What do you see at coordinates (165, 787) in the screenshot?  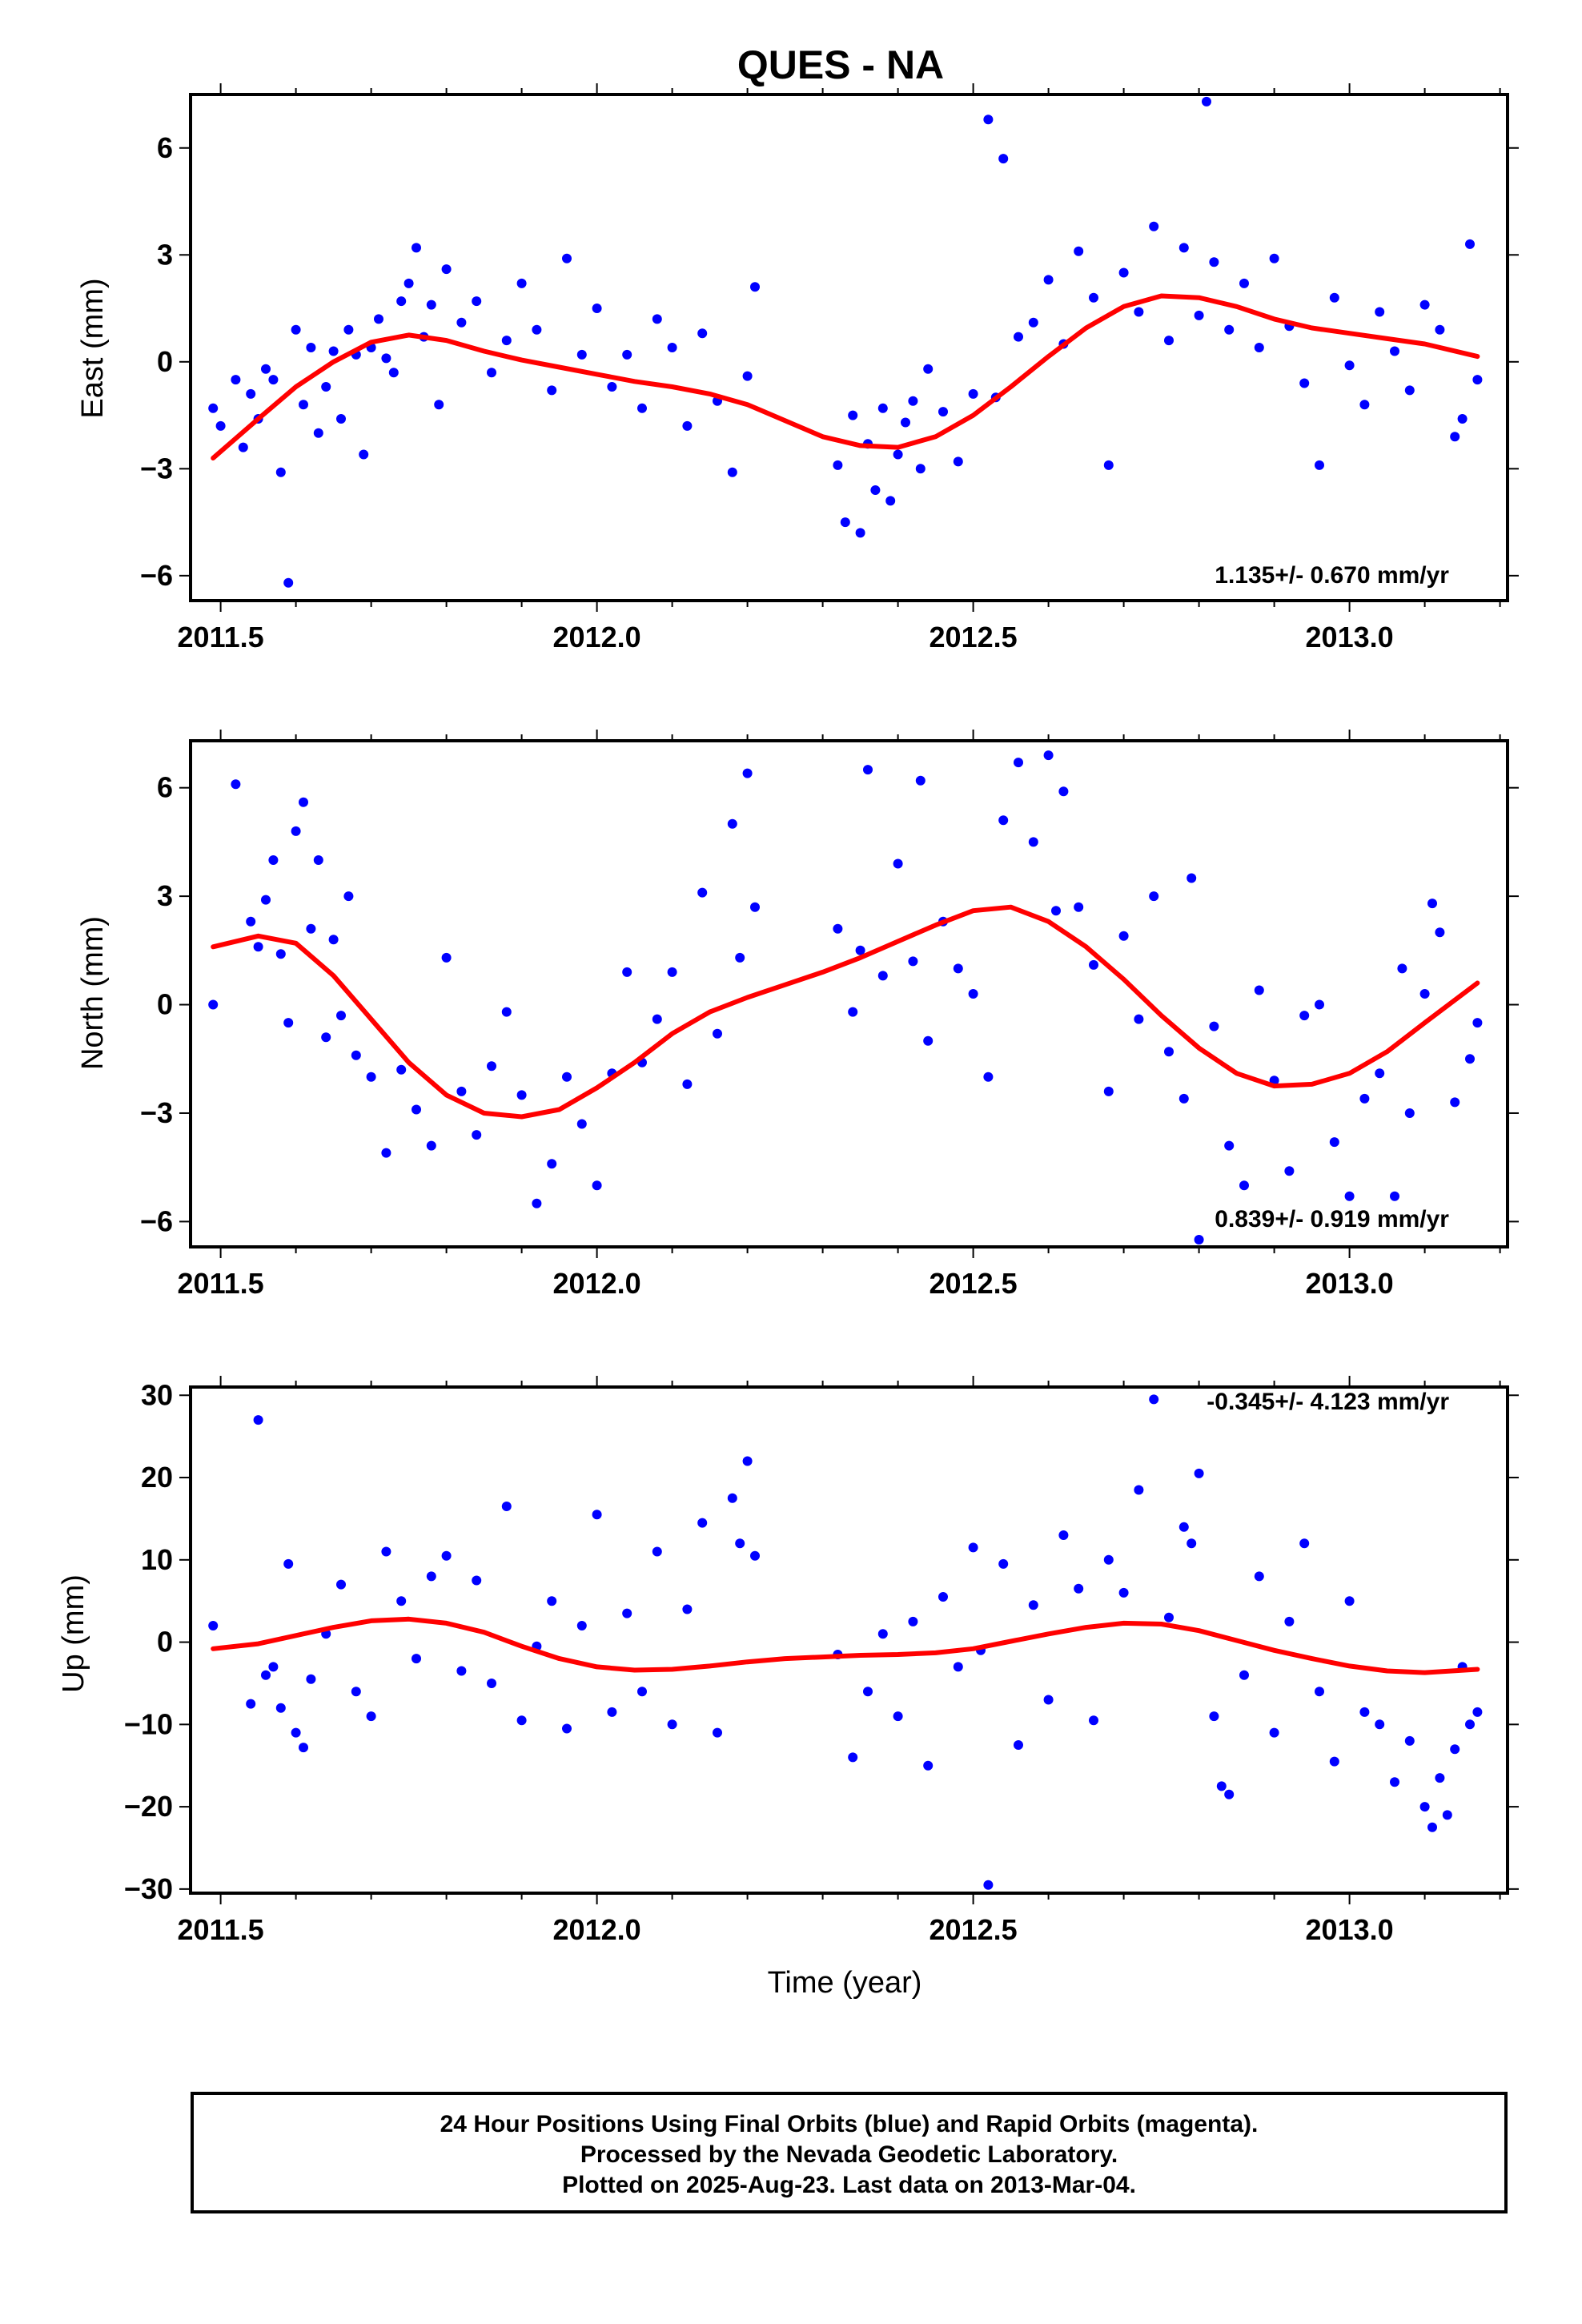 I see `y-tick-label: 6` at bounding box center [165, 787].